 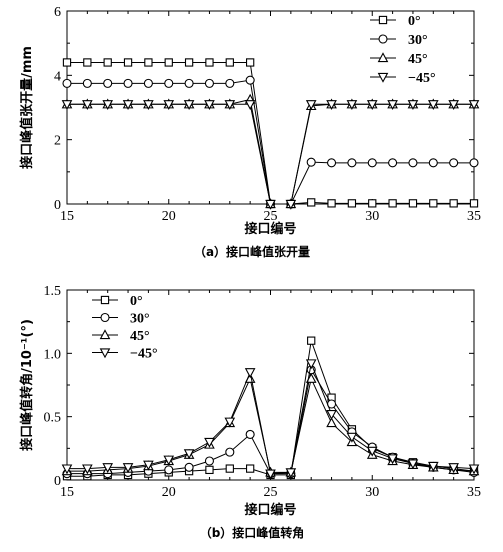 What do you see at coordinates (252, 251) in the screenshot?
I see `figure-caption: （a）接口峰值张开量` at bounding box center [252, 251].